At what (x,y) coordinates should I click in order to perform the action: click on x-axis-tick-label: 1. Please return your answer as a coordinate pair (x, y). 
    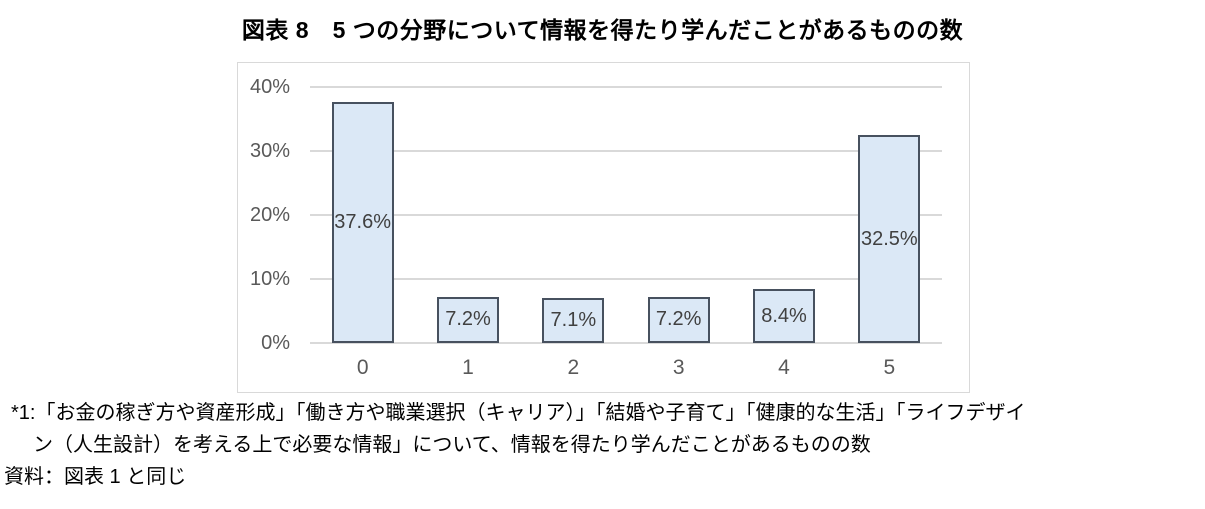
    Looking at the image, I should click on (468, 367).